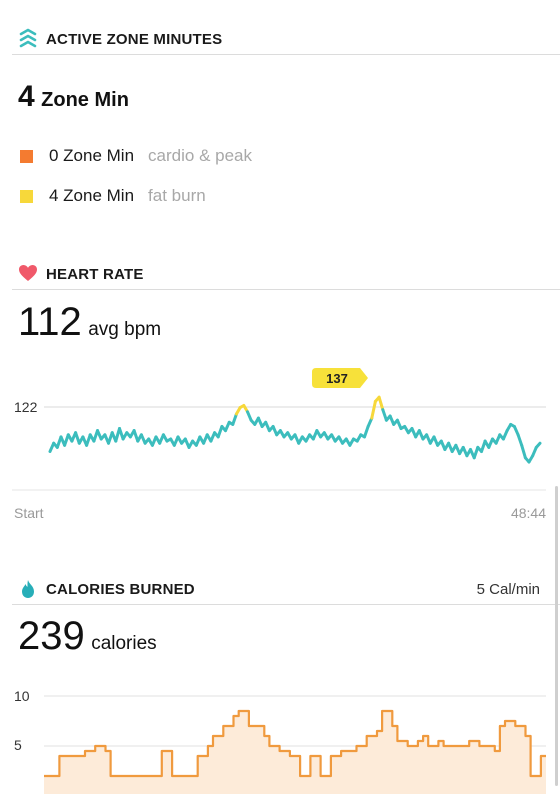 This screenshot has width=560, height=800. What do you see at coordinates (125, 329) in the screenshot?
I see `heart-rate-unit: avg bpm` at bounding box center [125, 329].